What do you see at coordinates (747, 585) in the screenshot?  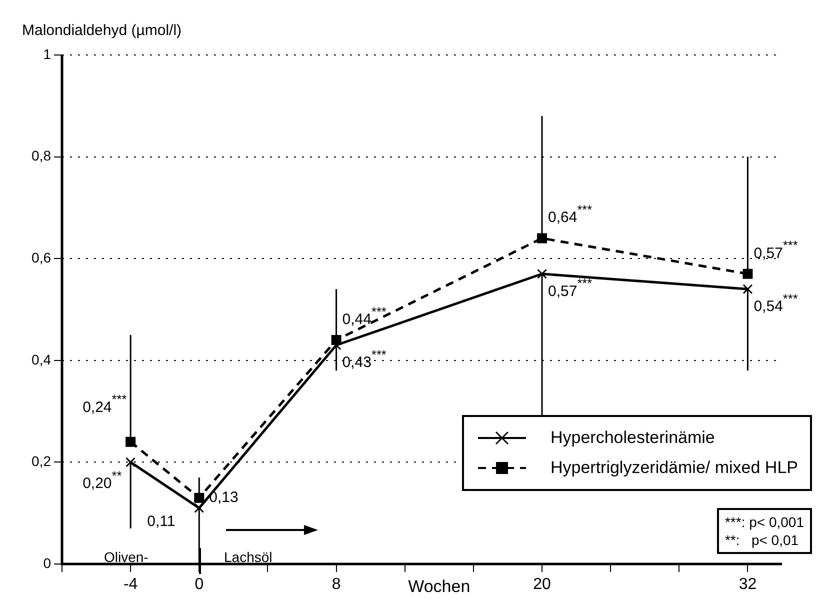 I see `x-tick-label: 32` at bounding box center [747, 585].